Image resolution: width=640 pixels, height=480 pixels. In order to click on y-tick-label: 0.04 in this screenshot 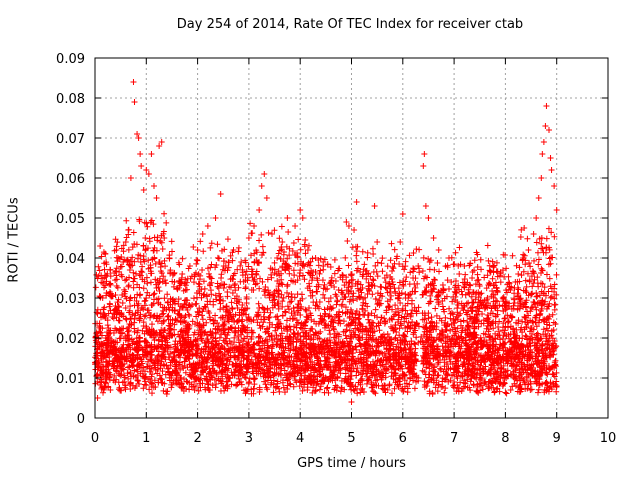, I will do `click(70, 259)`.